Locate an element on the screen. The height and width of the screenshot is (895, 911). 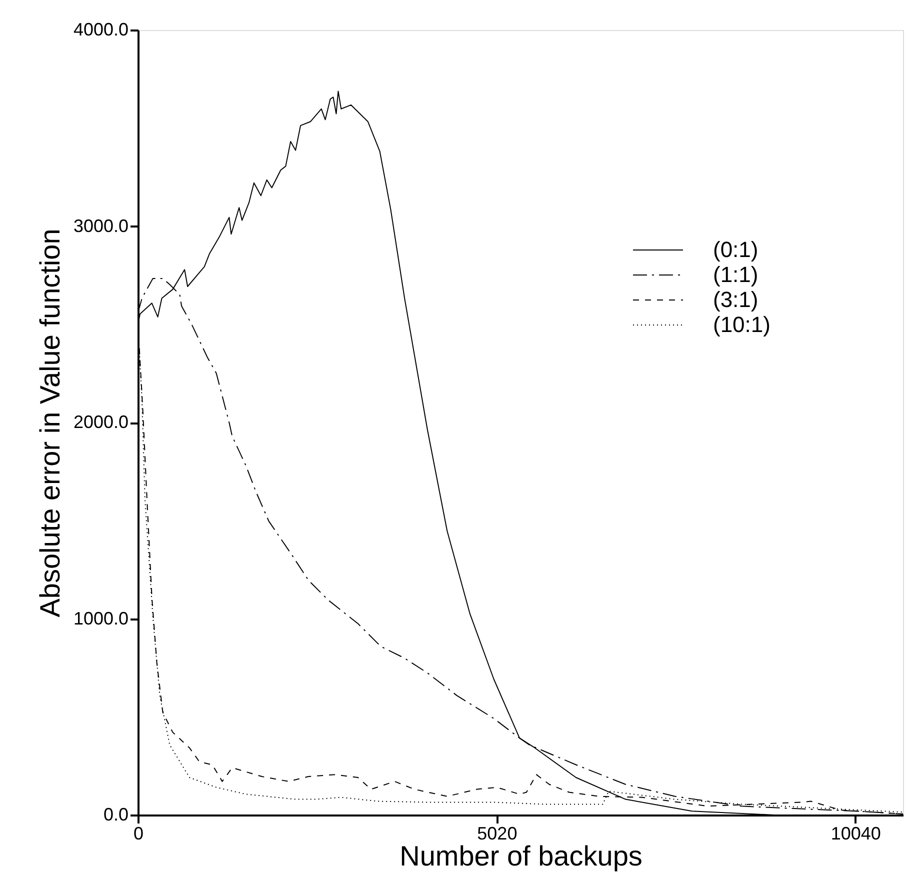
legend-label: (0:1) is located at coordinates (735, 249).